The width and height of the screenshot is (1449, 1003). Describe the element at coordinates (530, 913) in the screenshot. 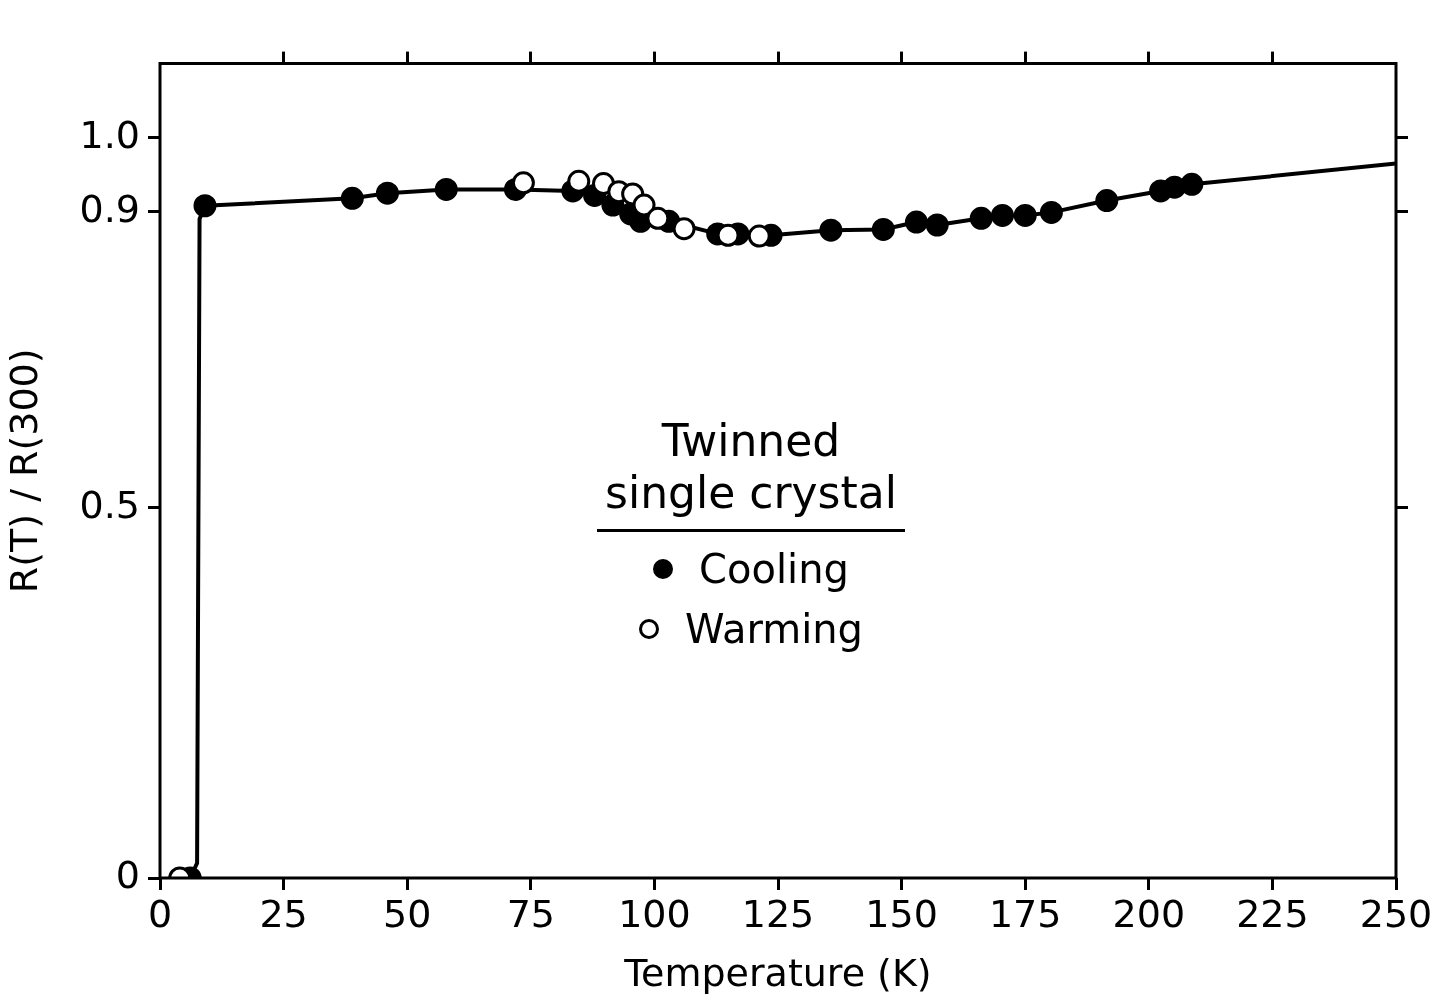

I see `x-tick-label: 75` at that location.